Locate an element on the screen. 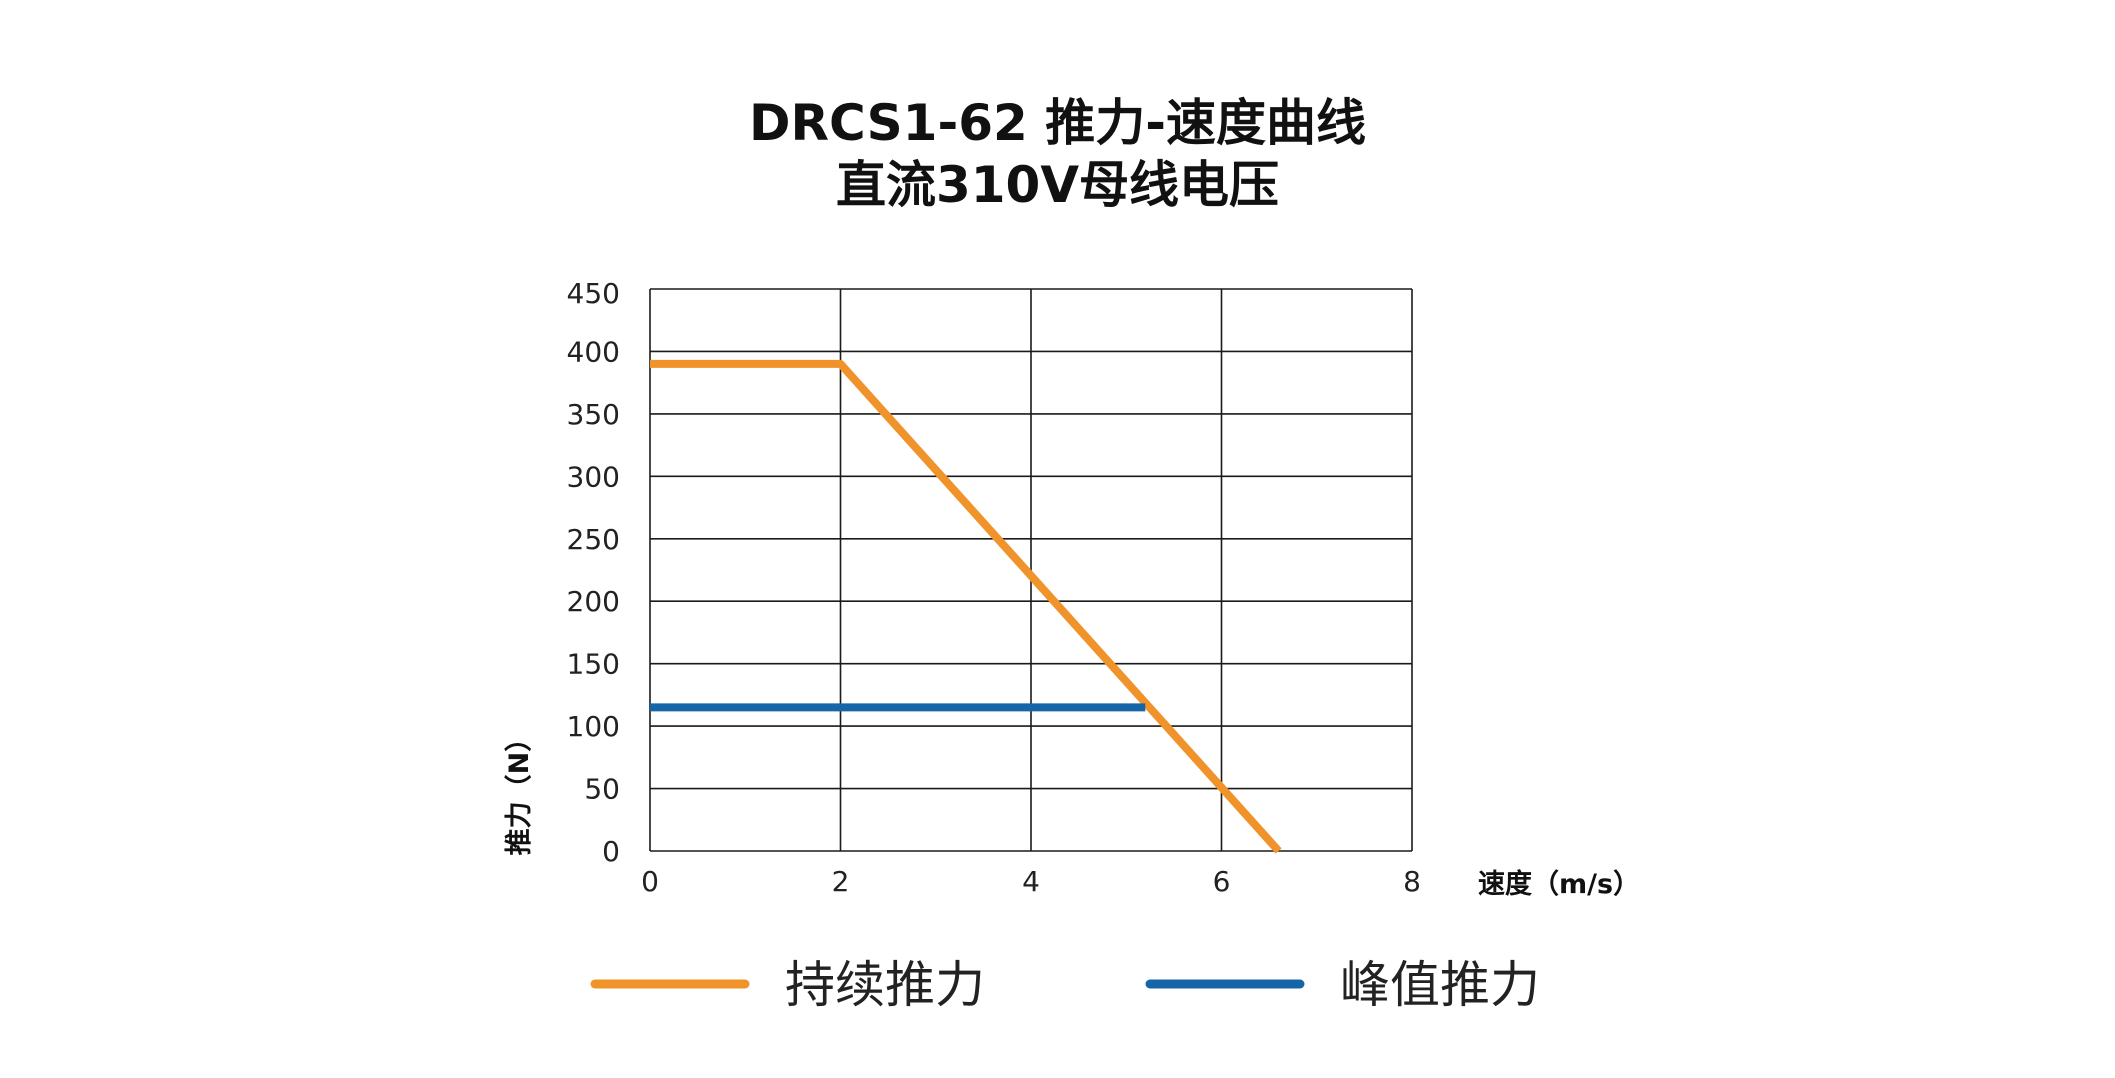 The width and height of the screenshot is (2115, 1078). y-tick-label-150: 150 is located at coordinates (593, 664).